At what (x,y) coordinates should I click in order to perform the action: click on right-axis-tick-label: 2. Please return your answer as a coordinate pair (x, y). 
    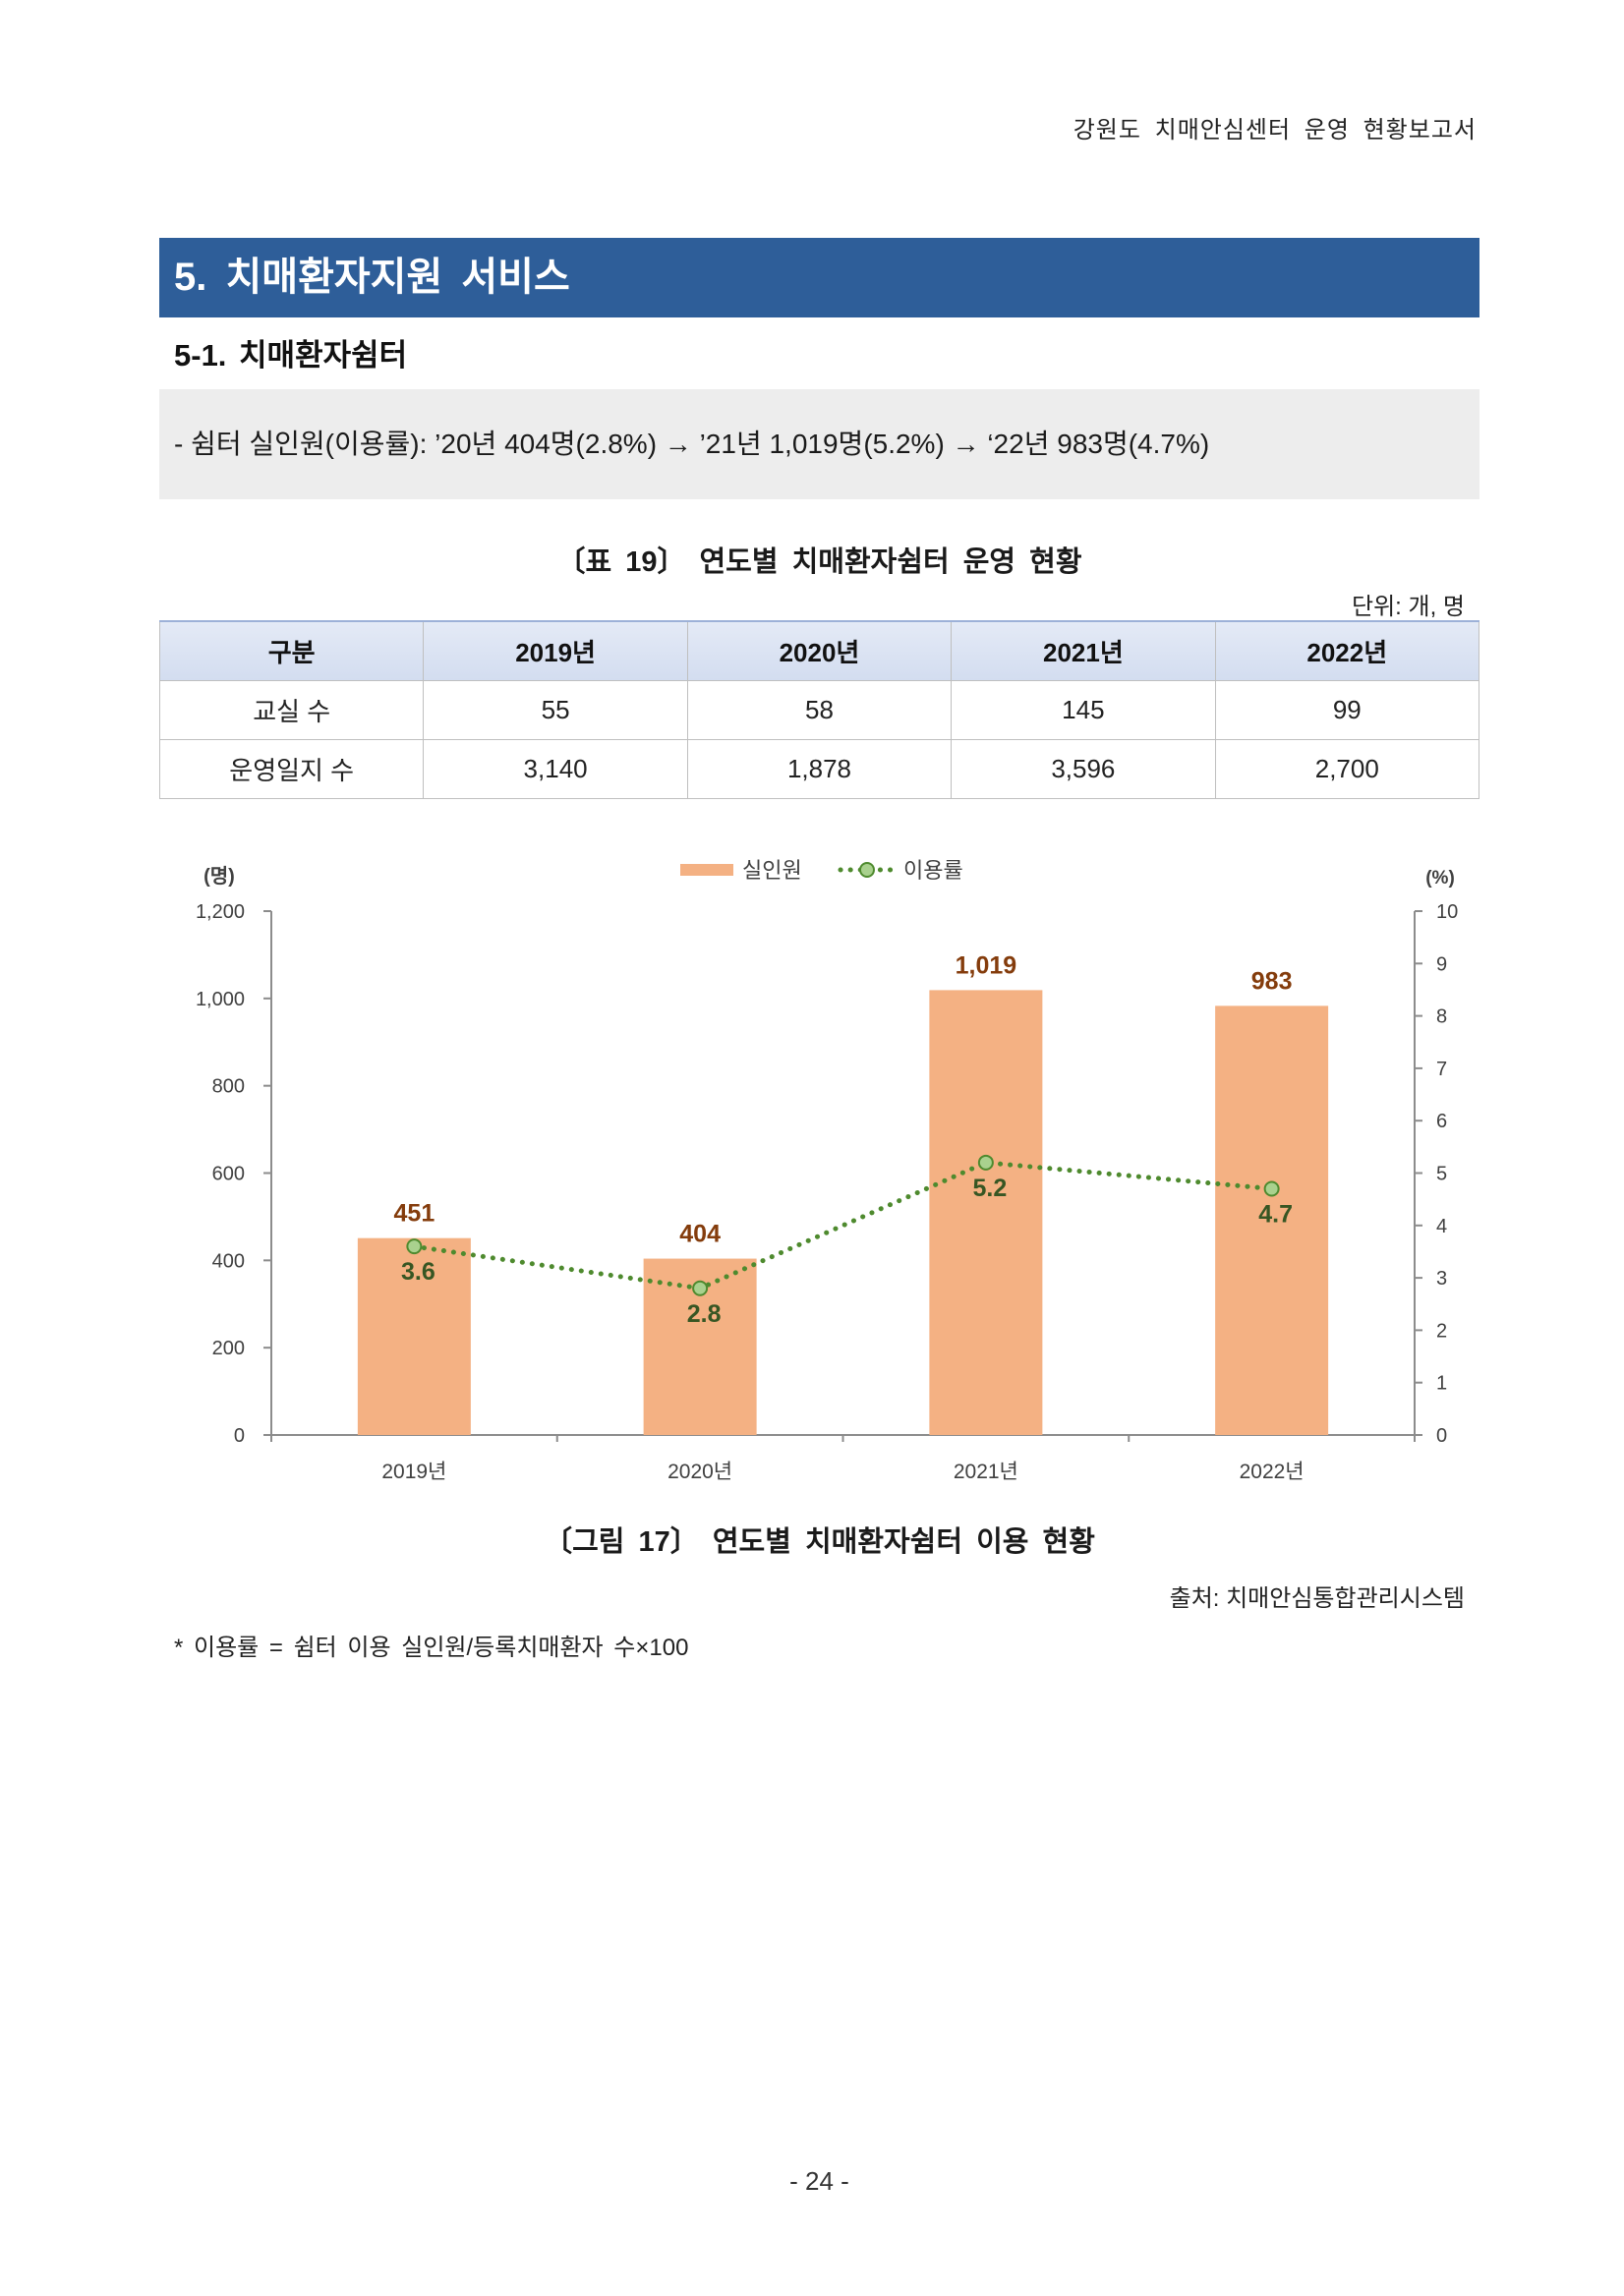
    Looking at the image, I should click on (1441, 1331).